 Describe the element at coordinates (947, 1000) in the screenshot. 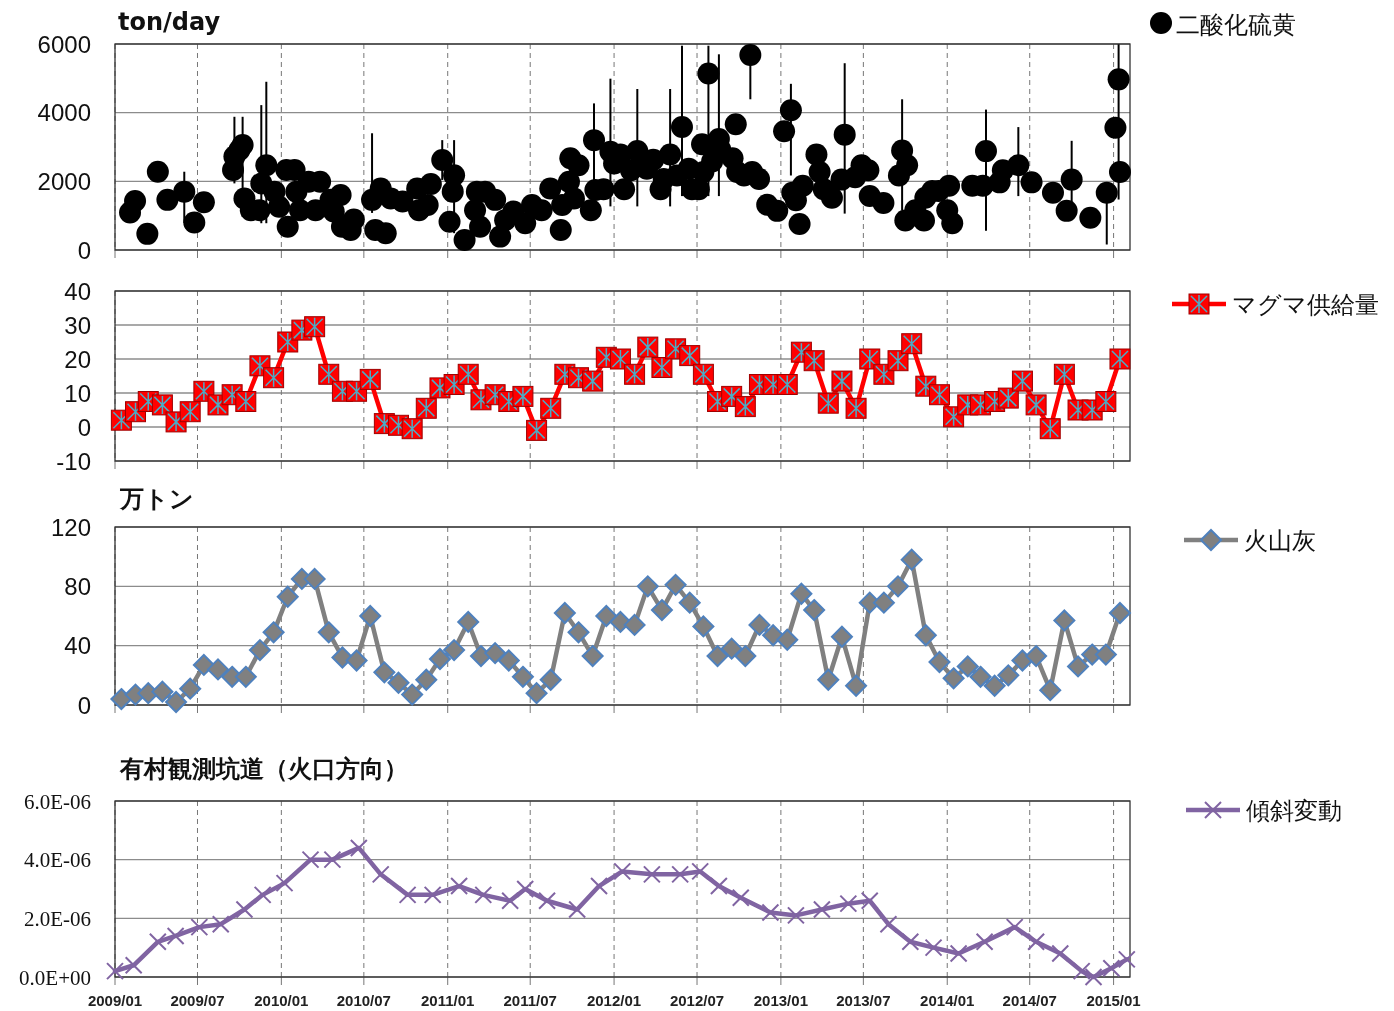

I see `x-tick-label: 2014/01` at that location.